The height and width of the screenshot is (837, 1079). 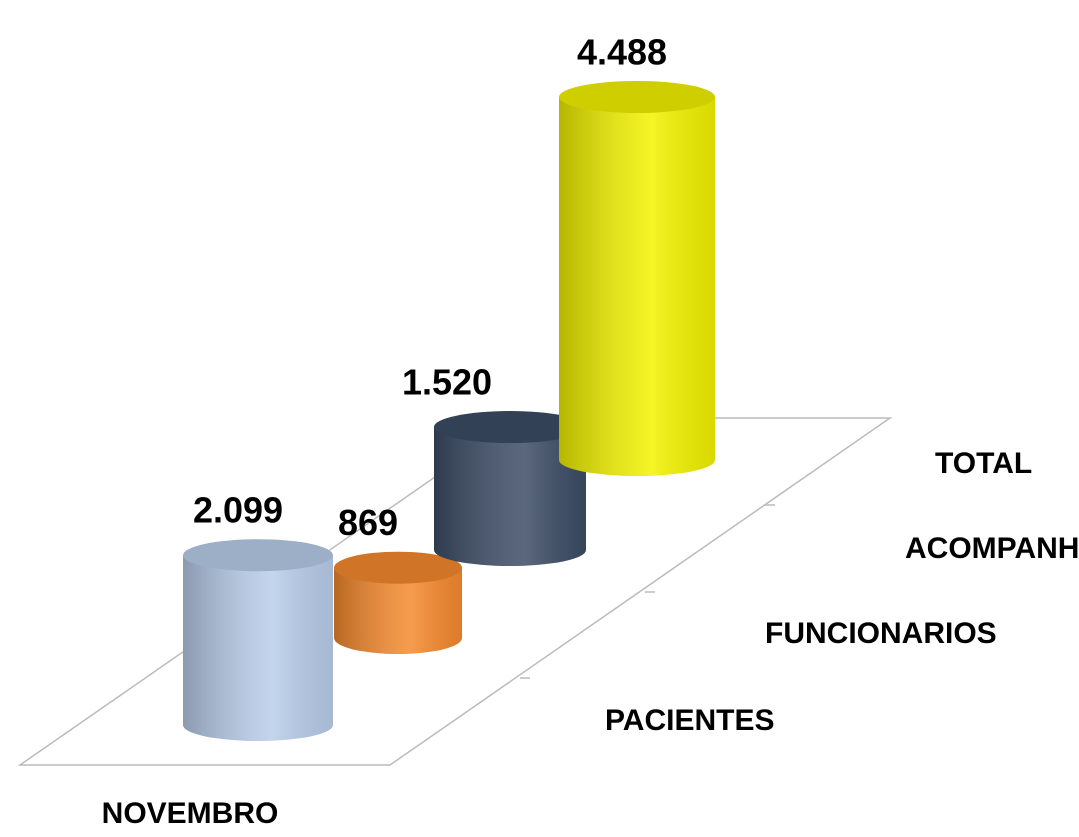 I want to click on depth-ticks, so click(x=647, y=591).